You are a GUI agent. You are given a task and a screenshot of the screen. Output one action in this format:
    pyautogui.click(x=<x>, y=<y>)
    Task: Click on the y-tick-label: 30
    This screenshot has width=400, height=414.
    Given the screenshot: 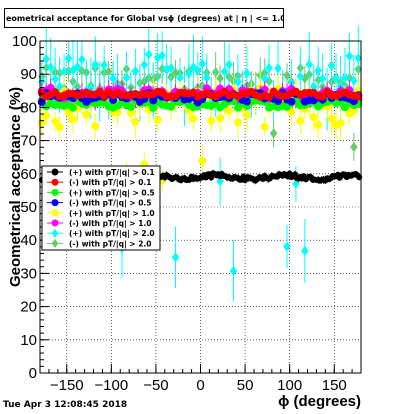 What is the action you would take?
    pyautogui.click(x=28, y=273)
    